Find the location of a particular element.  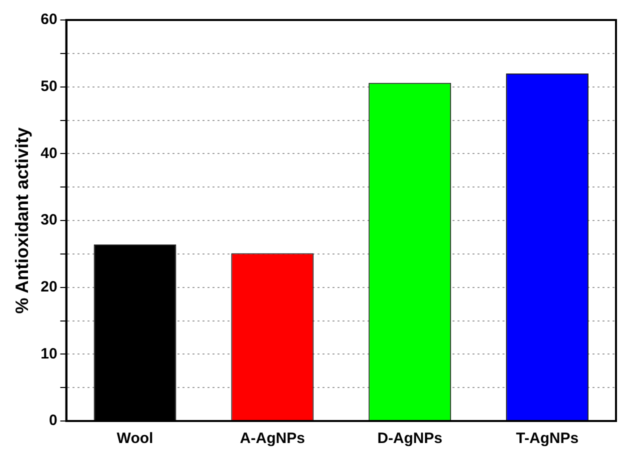

y-axis-title: % Antioxidant activity is located at coordinates (22, 220).